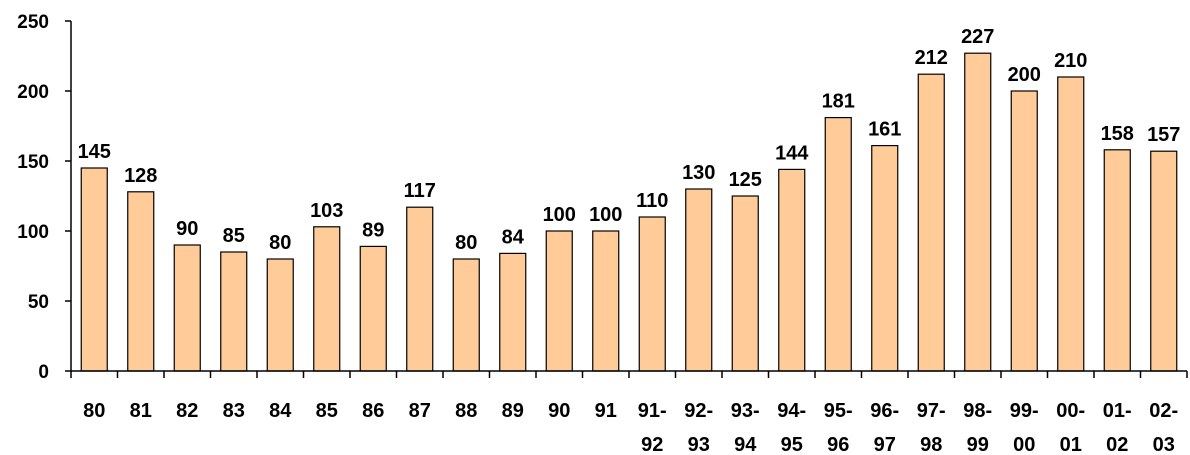 This screenshot has width=1190, height=455. Describe the element at coordinates (652, 411) in the screenshot. I see `x-category-label: 91-` at that location.